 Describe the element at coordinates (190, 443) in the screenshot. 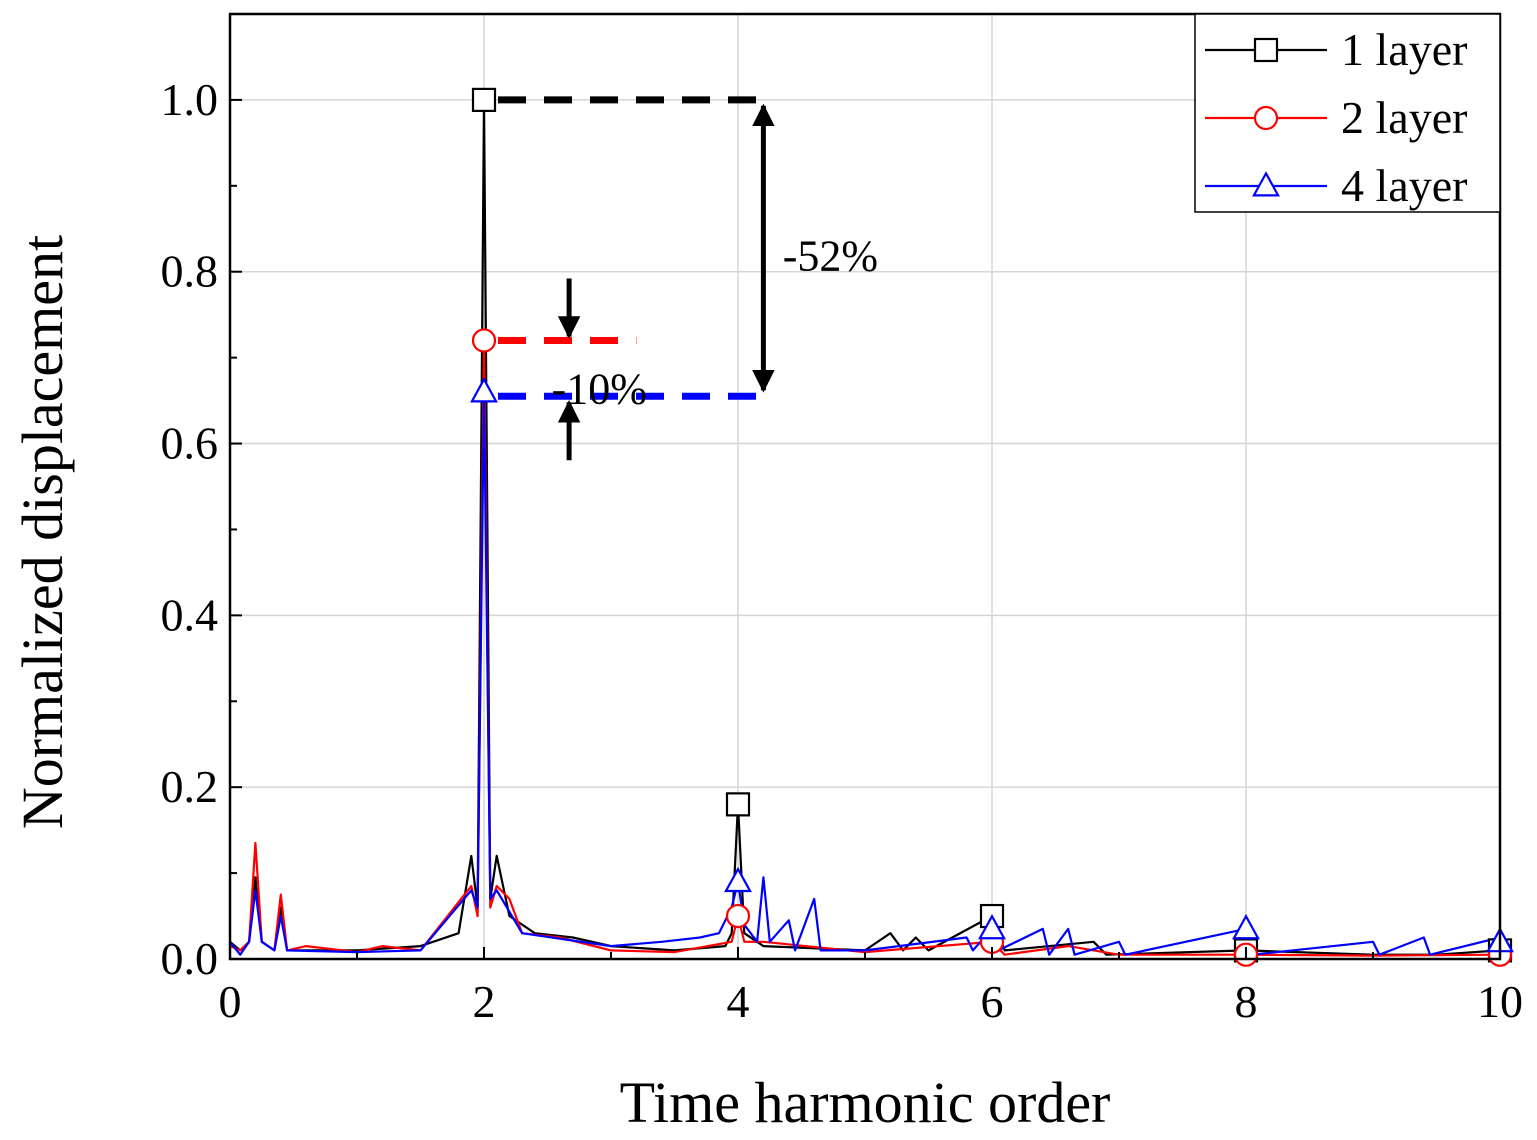

I see `y-tick-label: 0.6` at that location.